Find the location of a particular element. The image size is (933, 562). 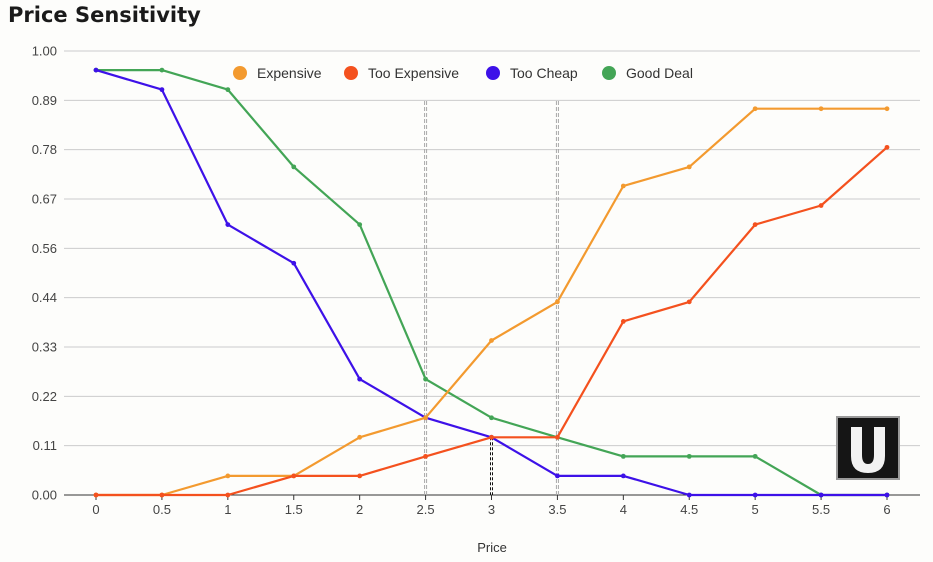

legend-label: Good Deal is located at coordinates (659, 73).